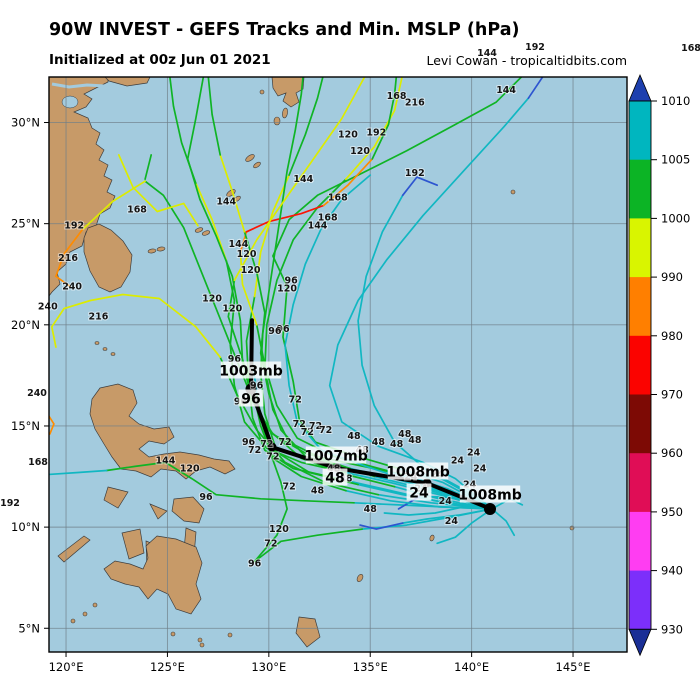  I want to click on x-tick-label: 140°E, so click(471, 667).